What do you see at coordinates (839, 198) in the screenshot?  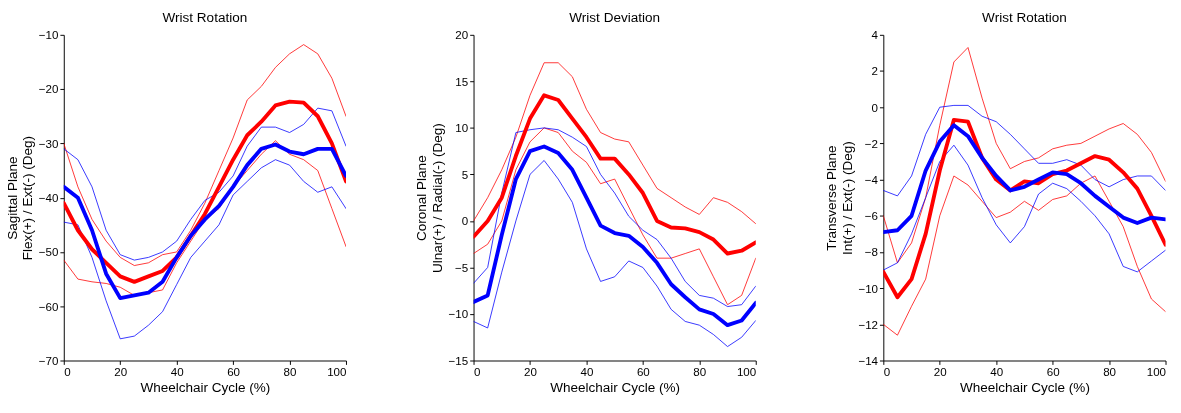 I see `y-axis-title: Transverse Plane Int(+) / Ext(-) (Deg)` at bounding box center [839, 198].